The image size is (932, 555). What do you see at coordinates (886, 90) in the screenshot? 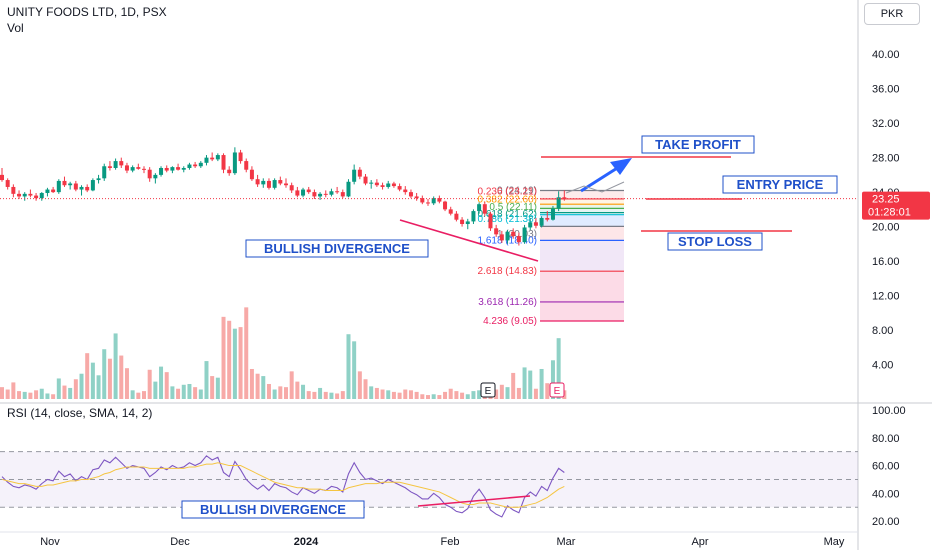
I see `price-tick-label: 36.00` at bounding box center [886, 90].